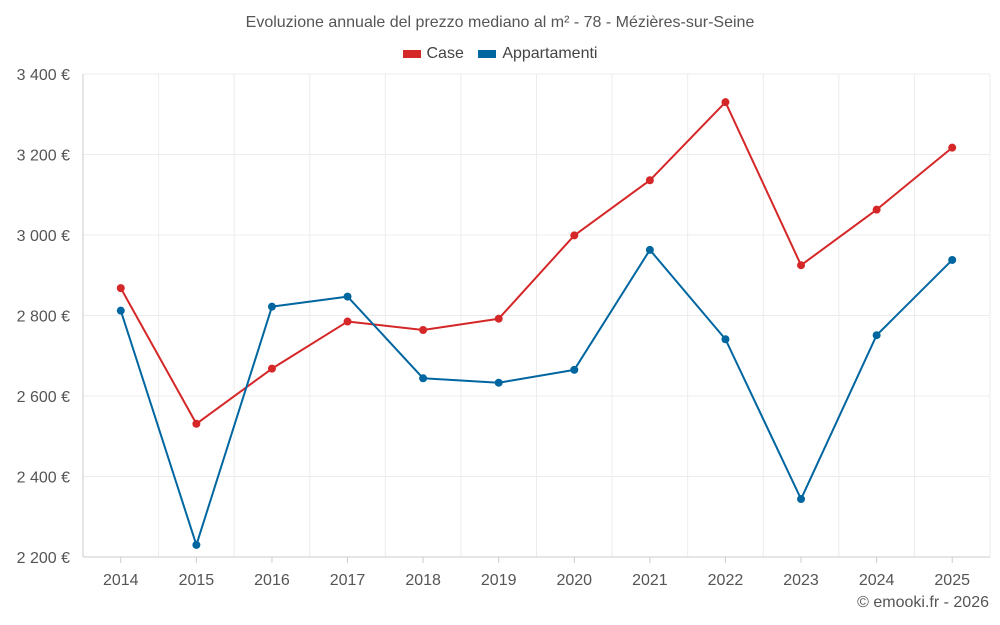 The height and width of the screenshot is (625, 1000). Describe the element at coordinates (43, 317) in the screenshot. I see `y-tick-label: 2 800 €` at that location.